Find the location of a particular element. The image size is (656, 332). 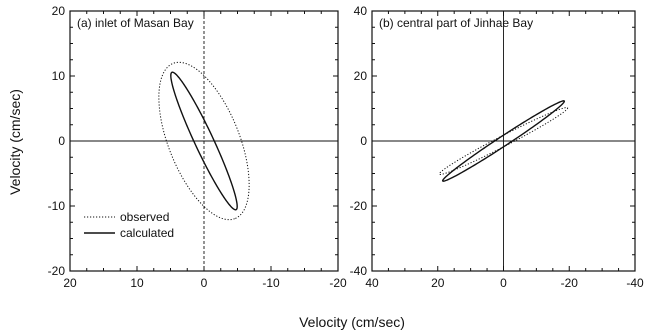

y-tick-label: 40 is located at coordinates (361, 11).